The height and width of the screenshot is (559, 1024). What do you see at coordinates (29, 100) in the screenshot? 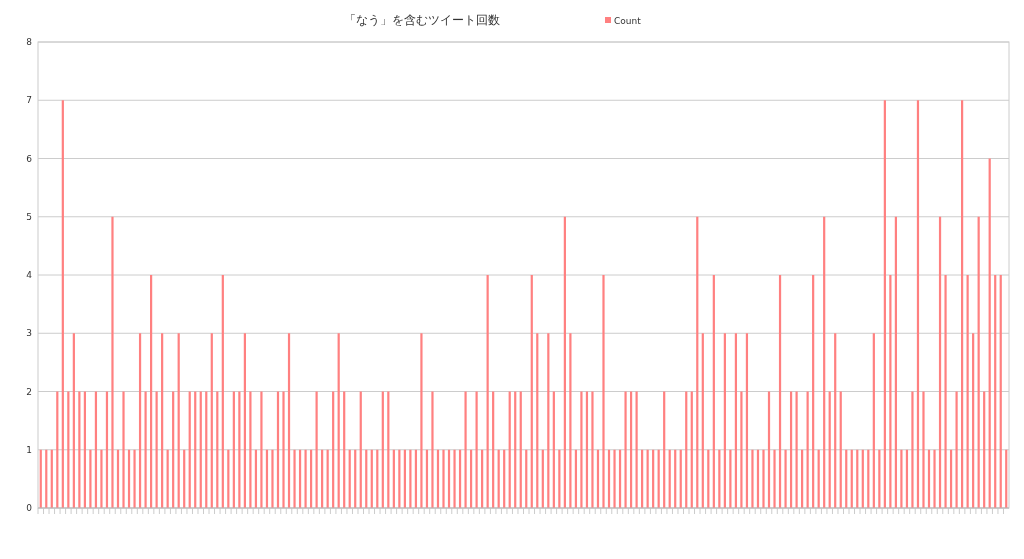
I see `y-tick-label: 7` at bounding box center [29, 100].